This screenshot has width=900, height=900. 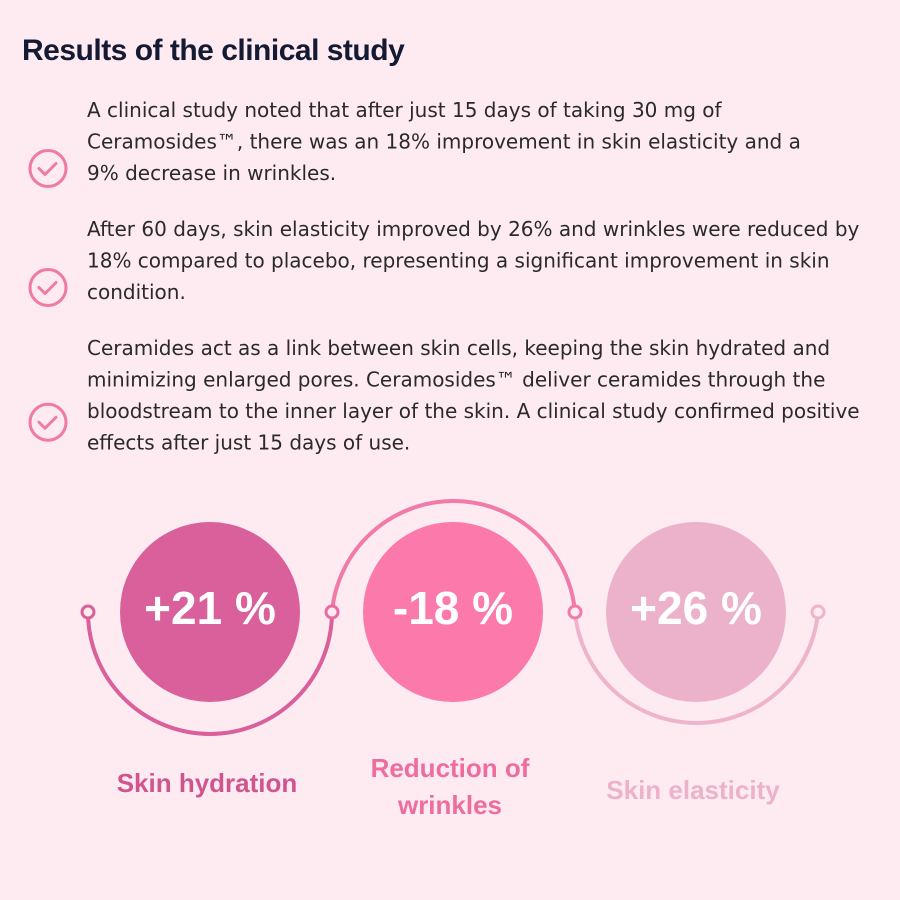 I want to click on stat-value: -18 %, so click(x=453, y=608).